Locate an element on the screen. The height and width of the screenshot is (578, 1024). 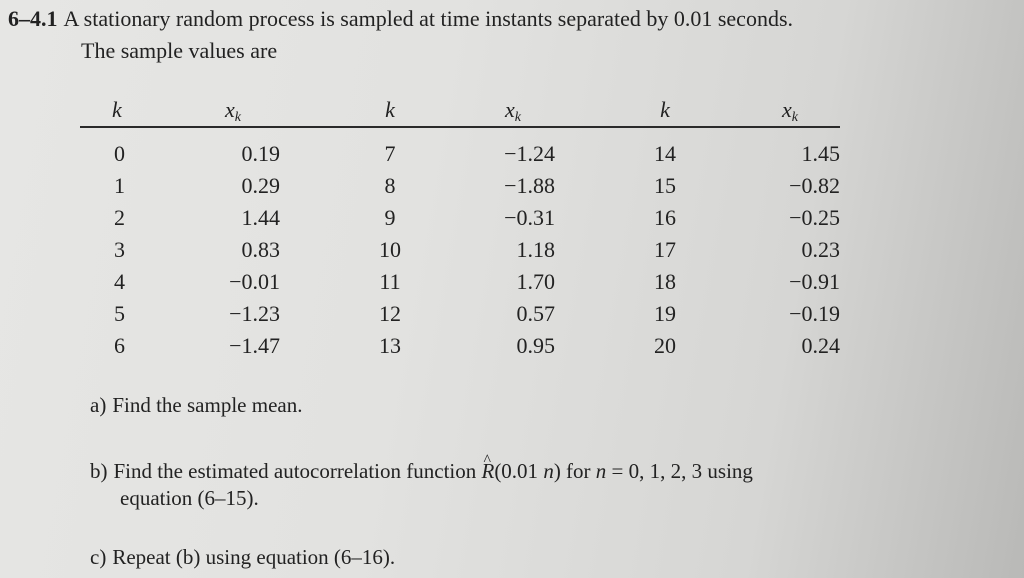
question-c-text: Repeat (b) using equation (6–16). is located at coordinates (254, 557).